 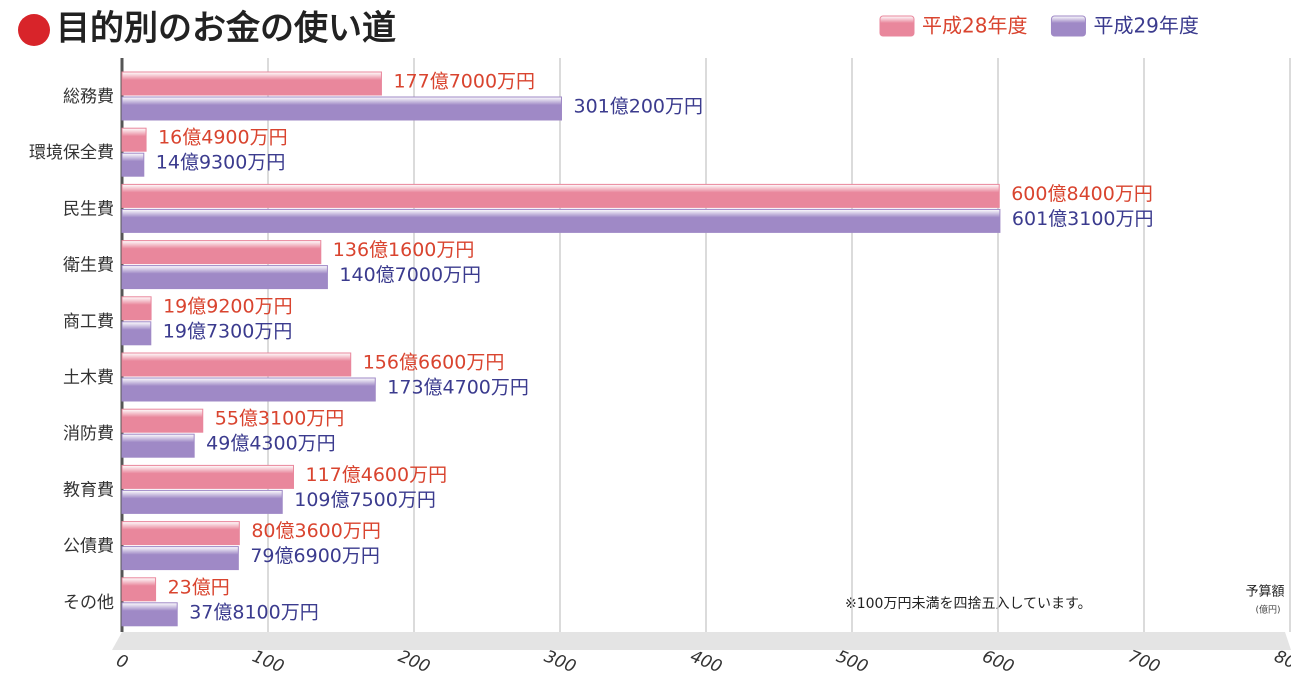 What do you see at coordinates (560, 662) in the screenshot?
I see `x-tick-label: 300` at bounding box center [560, 662].